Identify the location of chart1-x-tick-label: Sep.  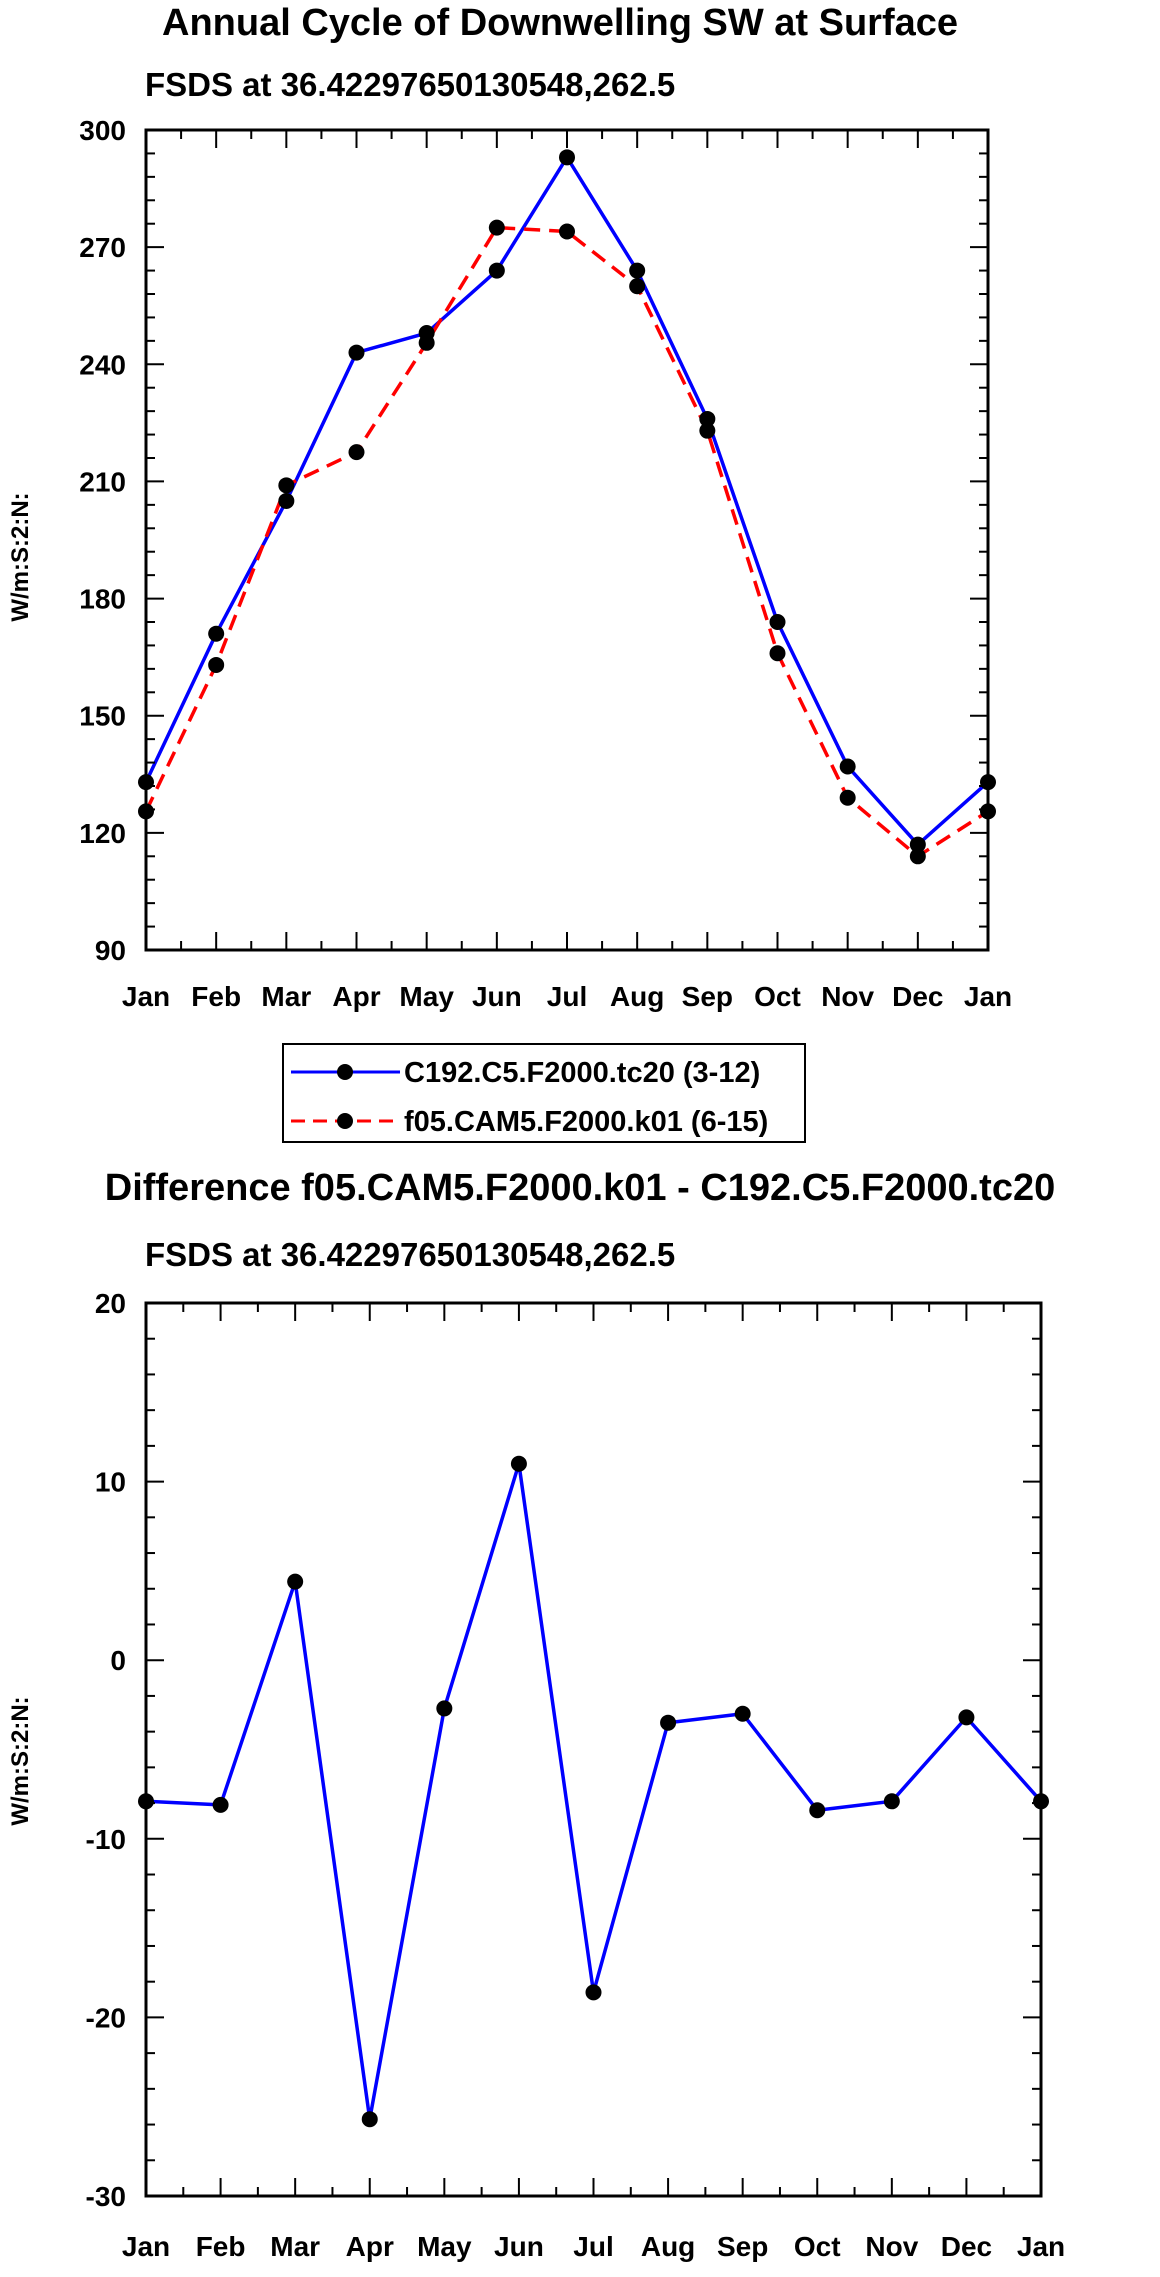
(707, 996).